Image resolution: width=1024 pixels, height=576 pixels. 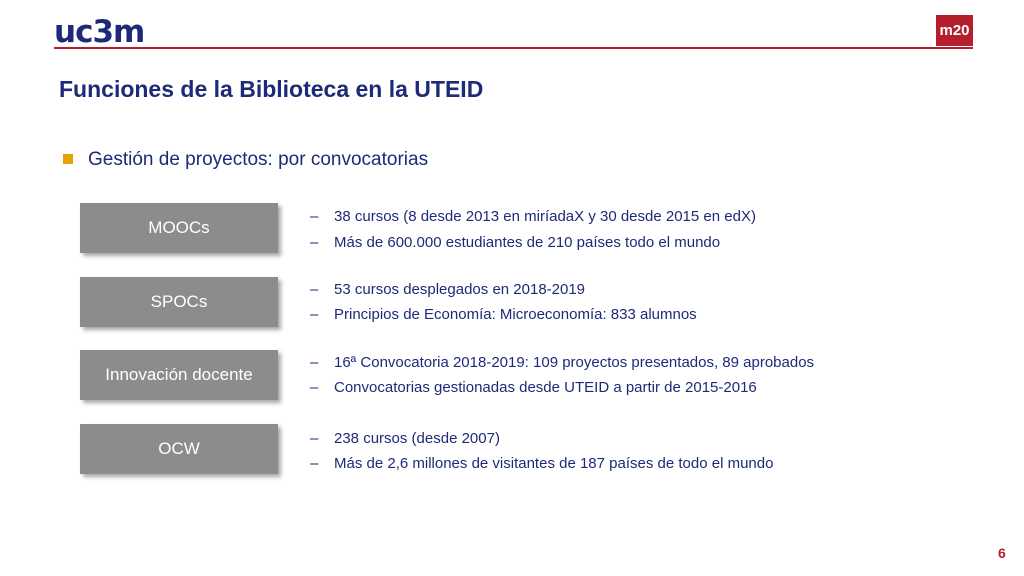 What do you see at coordinates (99, 32) in the screenshot?
I see `uc3m-logo: uc3m` at bounding box center [99, 32].